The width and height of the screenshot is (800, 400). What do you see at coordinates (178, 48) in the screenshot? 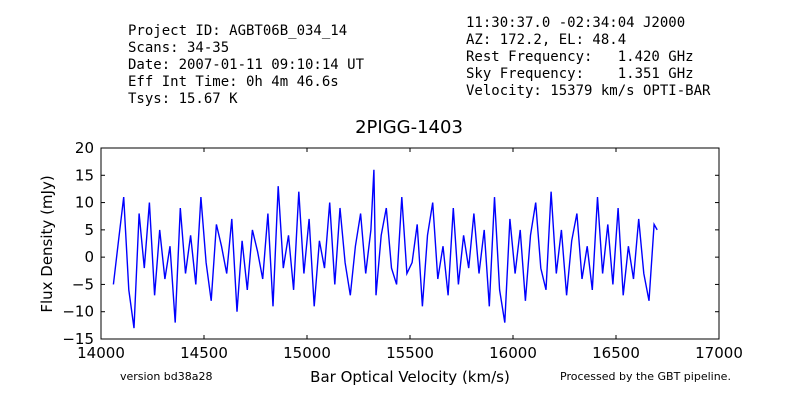
I see `header-left-line-2: Scans: 34-35` at bounding box center [178, 48].